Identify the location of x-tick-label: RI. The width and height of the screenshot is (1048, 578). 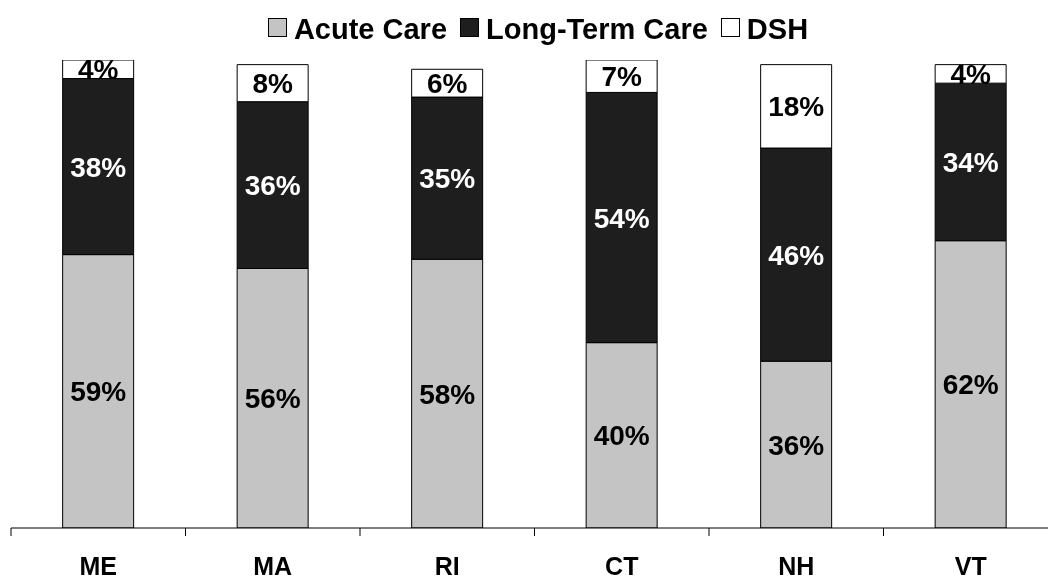
(447, 565).